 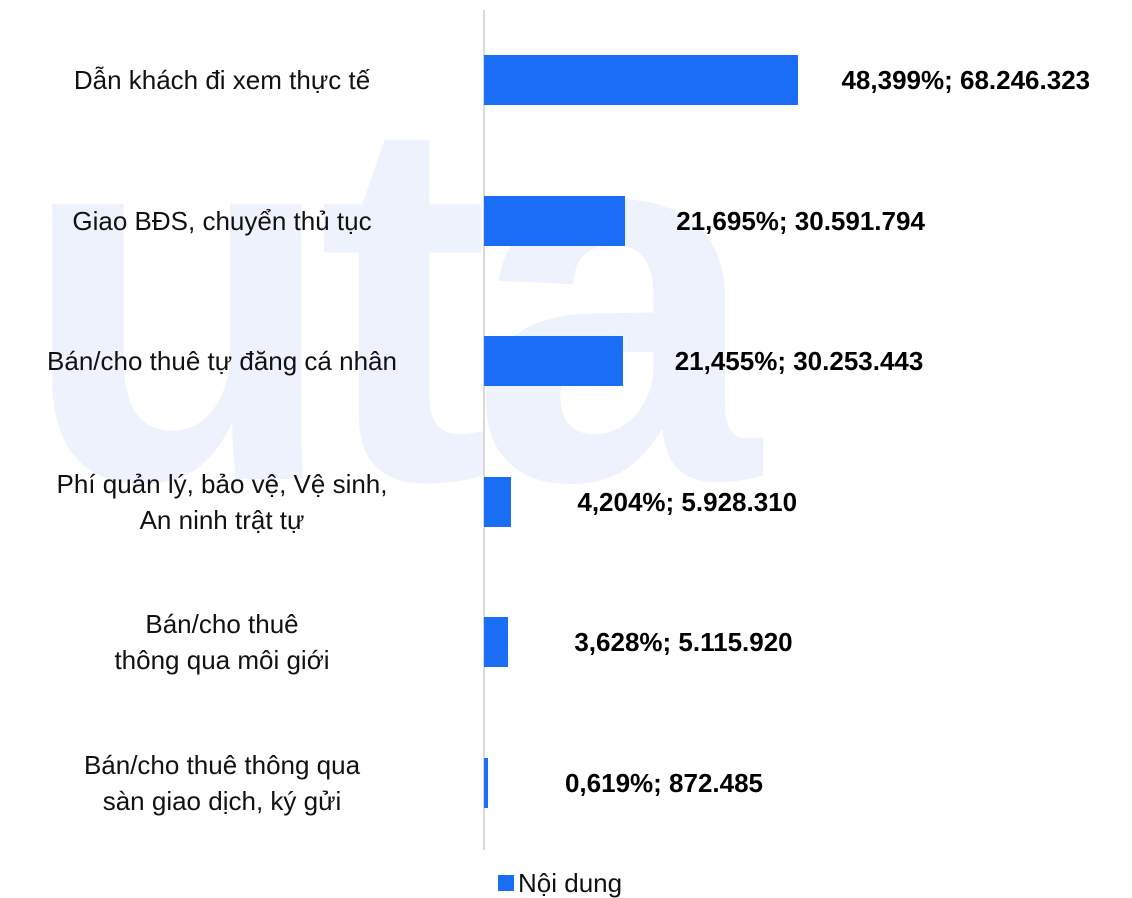 What do you see at coordinates (664, 783) in the screenshot?
I see `data-label: 0,619%; 872.485` at bounding box center [664, 783].